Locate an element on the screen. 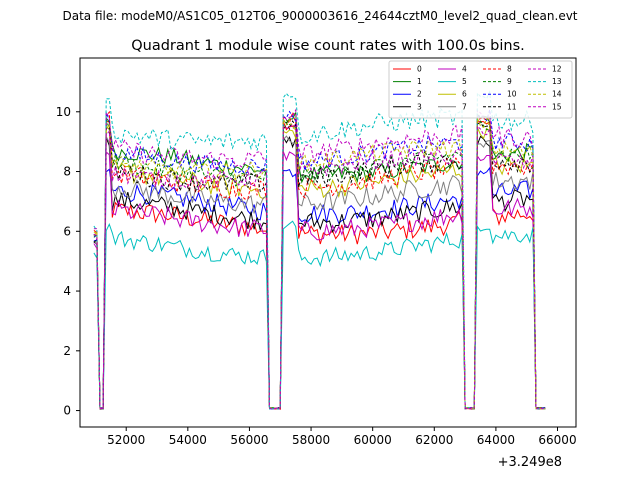  y-tick-label: 0 is located at coordinates (67, 411).